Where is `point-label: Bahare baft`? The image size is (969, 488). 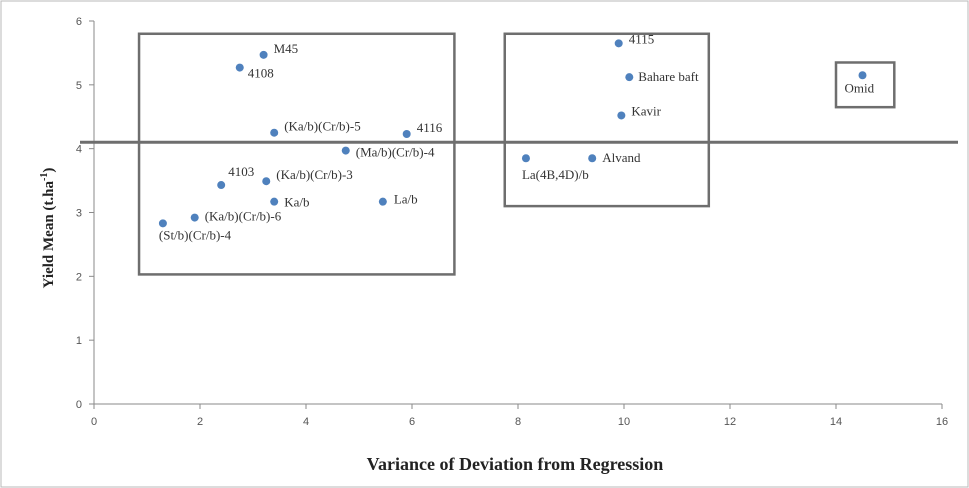
point-label: Bahare baft is located at coordinates (668, 76).